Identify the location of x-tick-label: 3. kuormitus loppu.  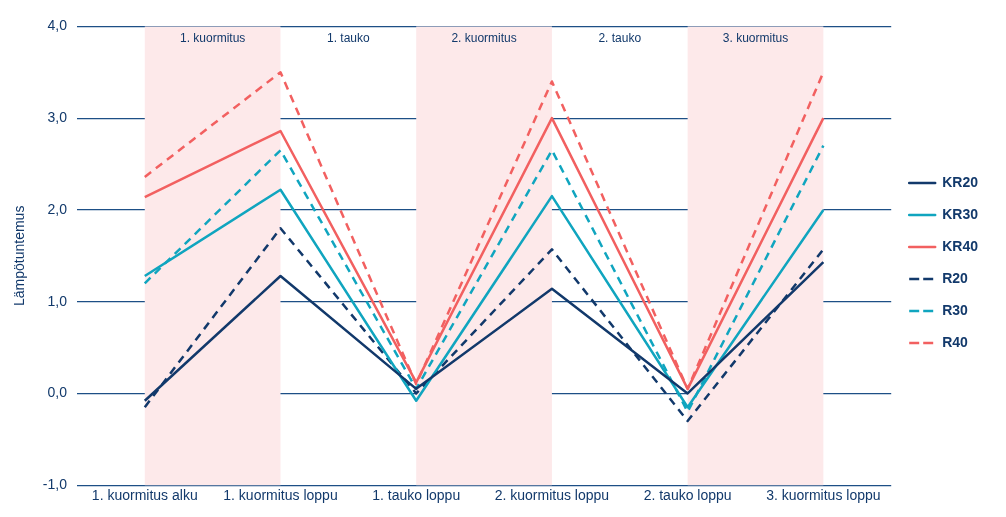
(823, 495).